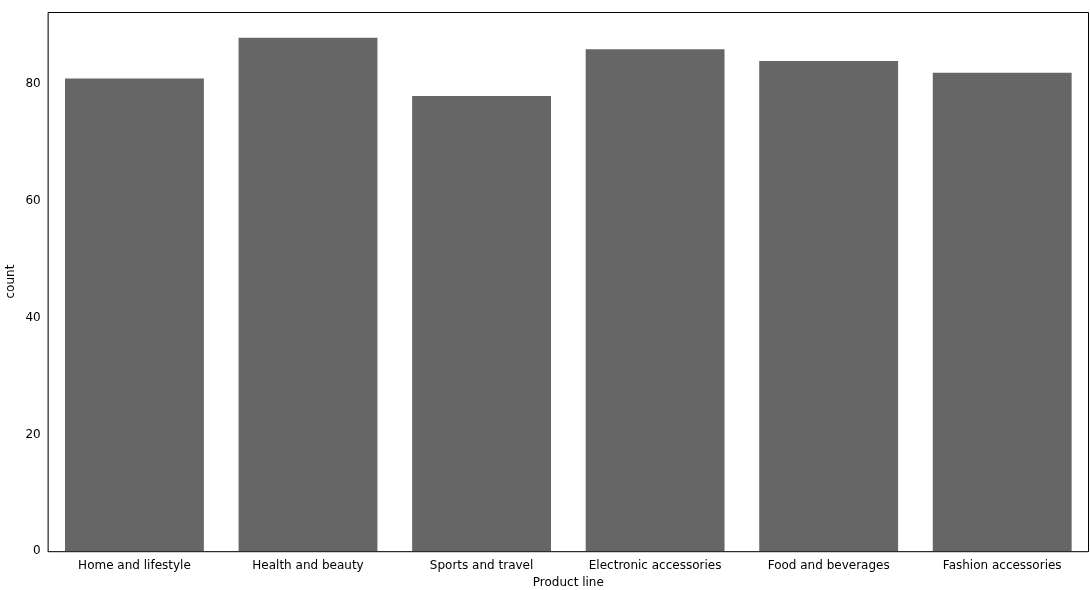 The image size is (1090, 590). What do you see at coordinates (33, 433) in the screenshot?
I see `y-tick-label: 20` at bounding box center [33, 433].